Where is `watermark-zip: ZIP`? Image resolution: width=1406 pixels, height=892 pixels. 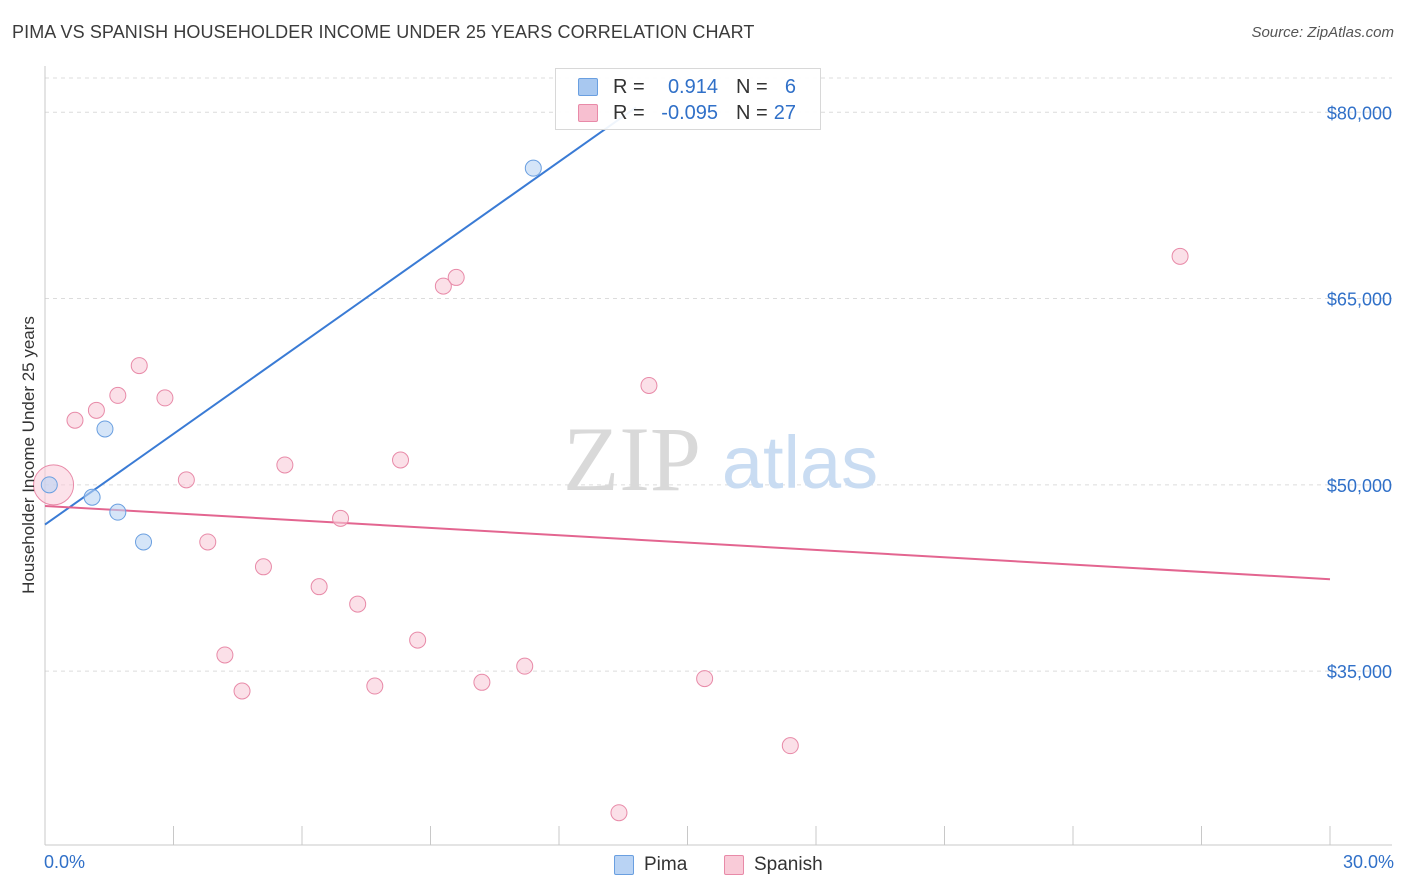
watermark-zip: ZIP is located at coordinates (632, 459).